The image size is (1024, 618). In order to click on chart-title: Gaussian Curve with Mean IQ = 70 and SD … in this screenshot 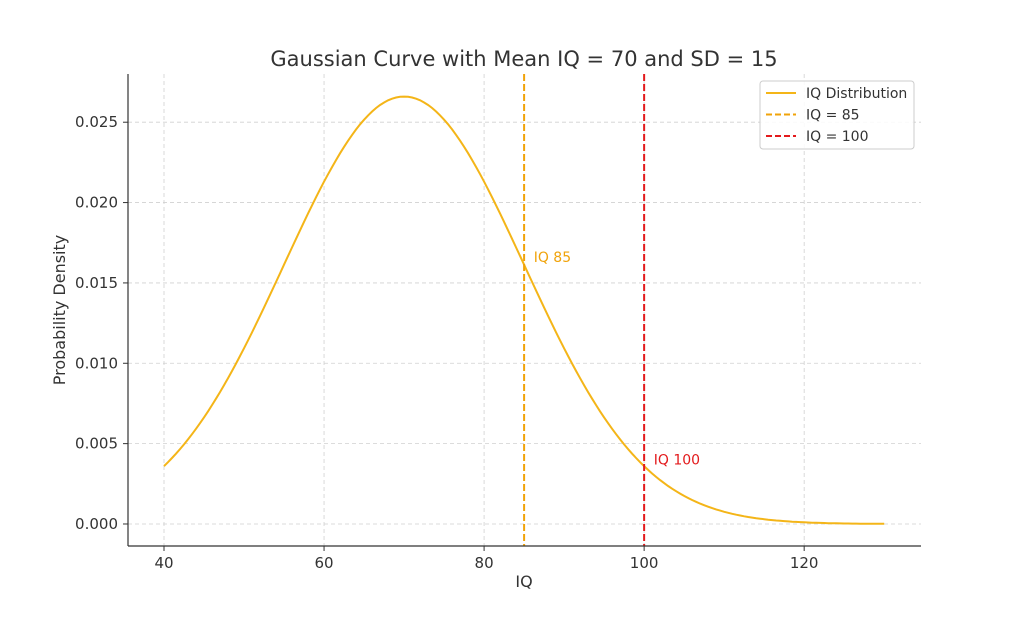, I will do `click(523, 59)`.